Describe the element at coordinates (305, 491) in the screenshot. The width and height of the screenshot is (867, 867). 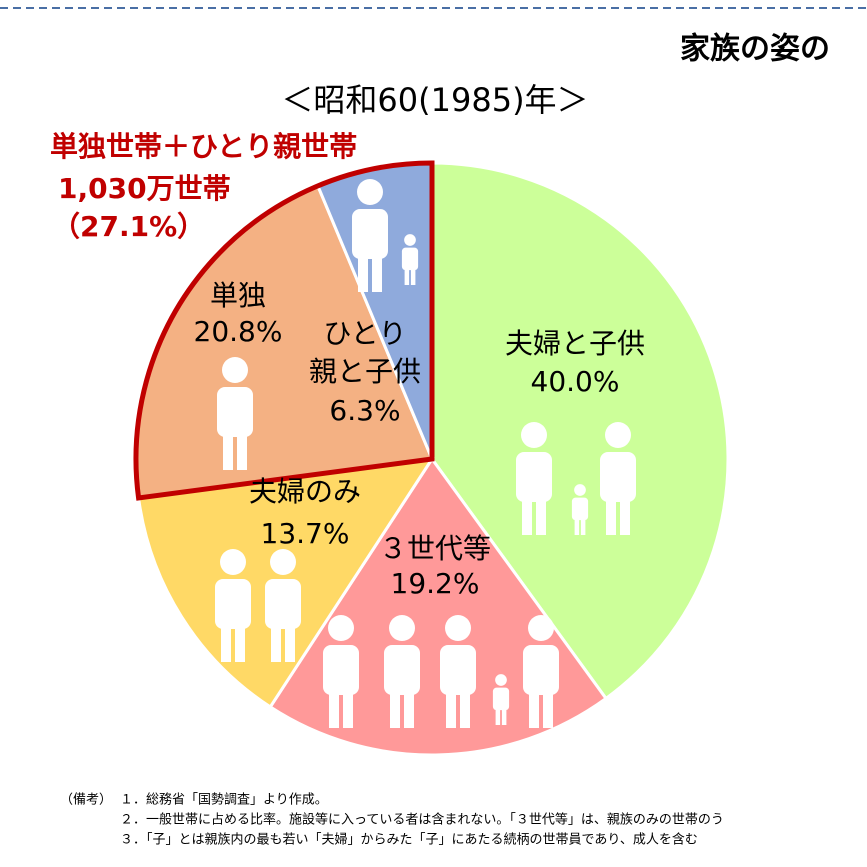
I see `slice-label: 夫婦のみ` at that location.